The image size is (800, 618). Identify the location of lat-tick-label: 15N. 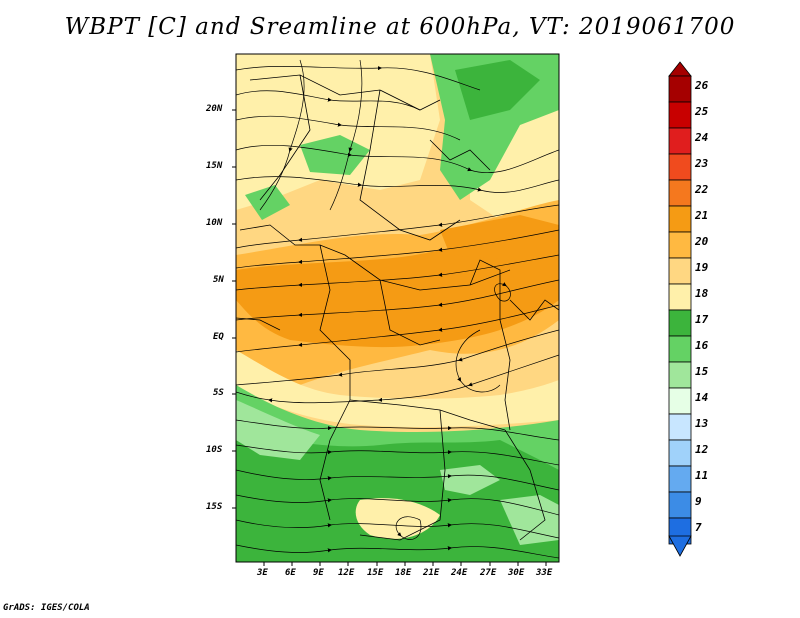
(214, 166).